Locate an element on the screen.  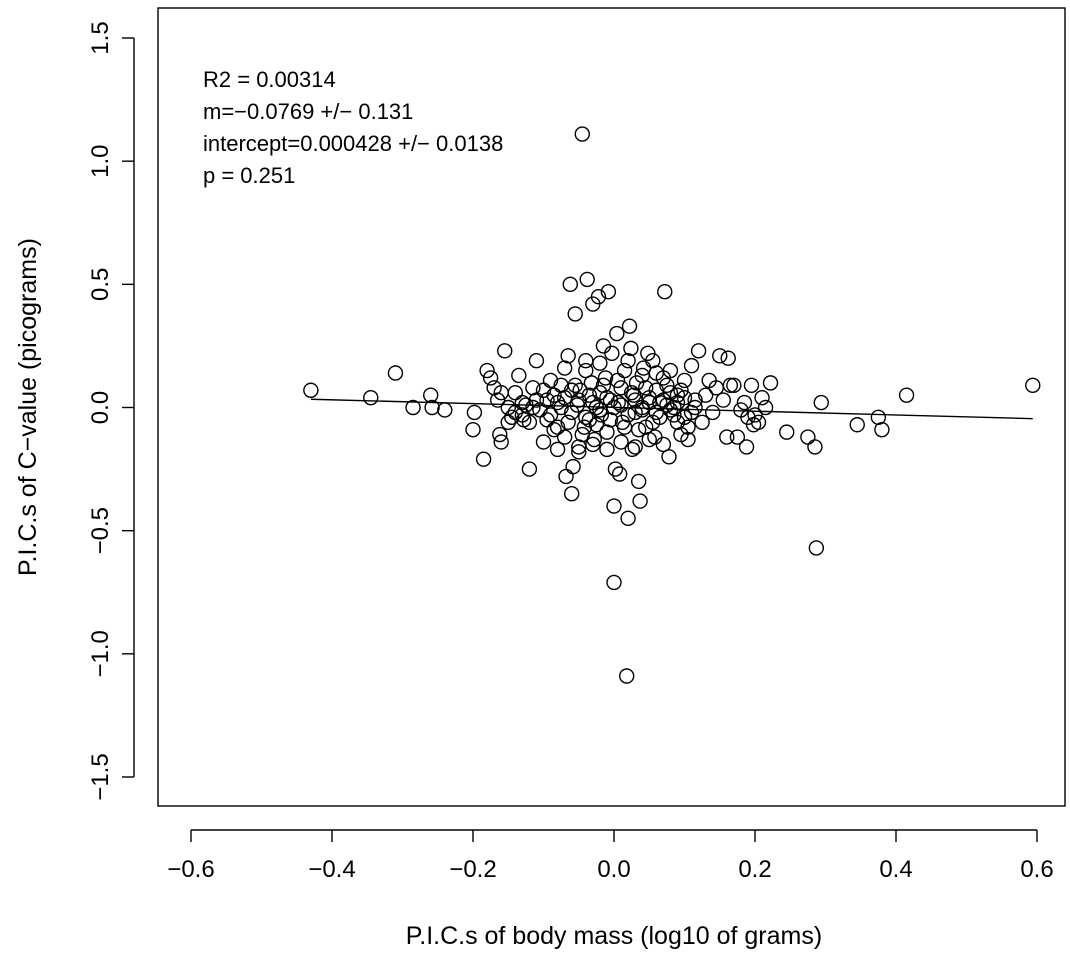
stats-annotation-line: m=−0.0769 +/− 0.131 is located at coordinates (308, 111).